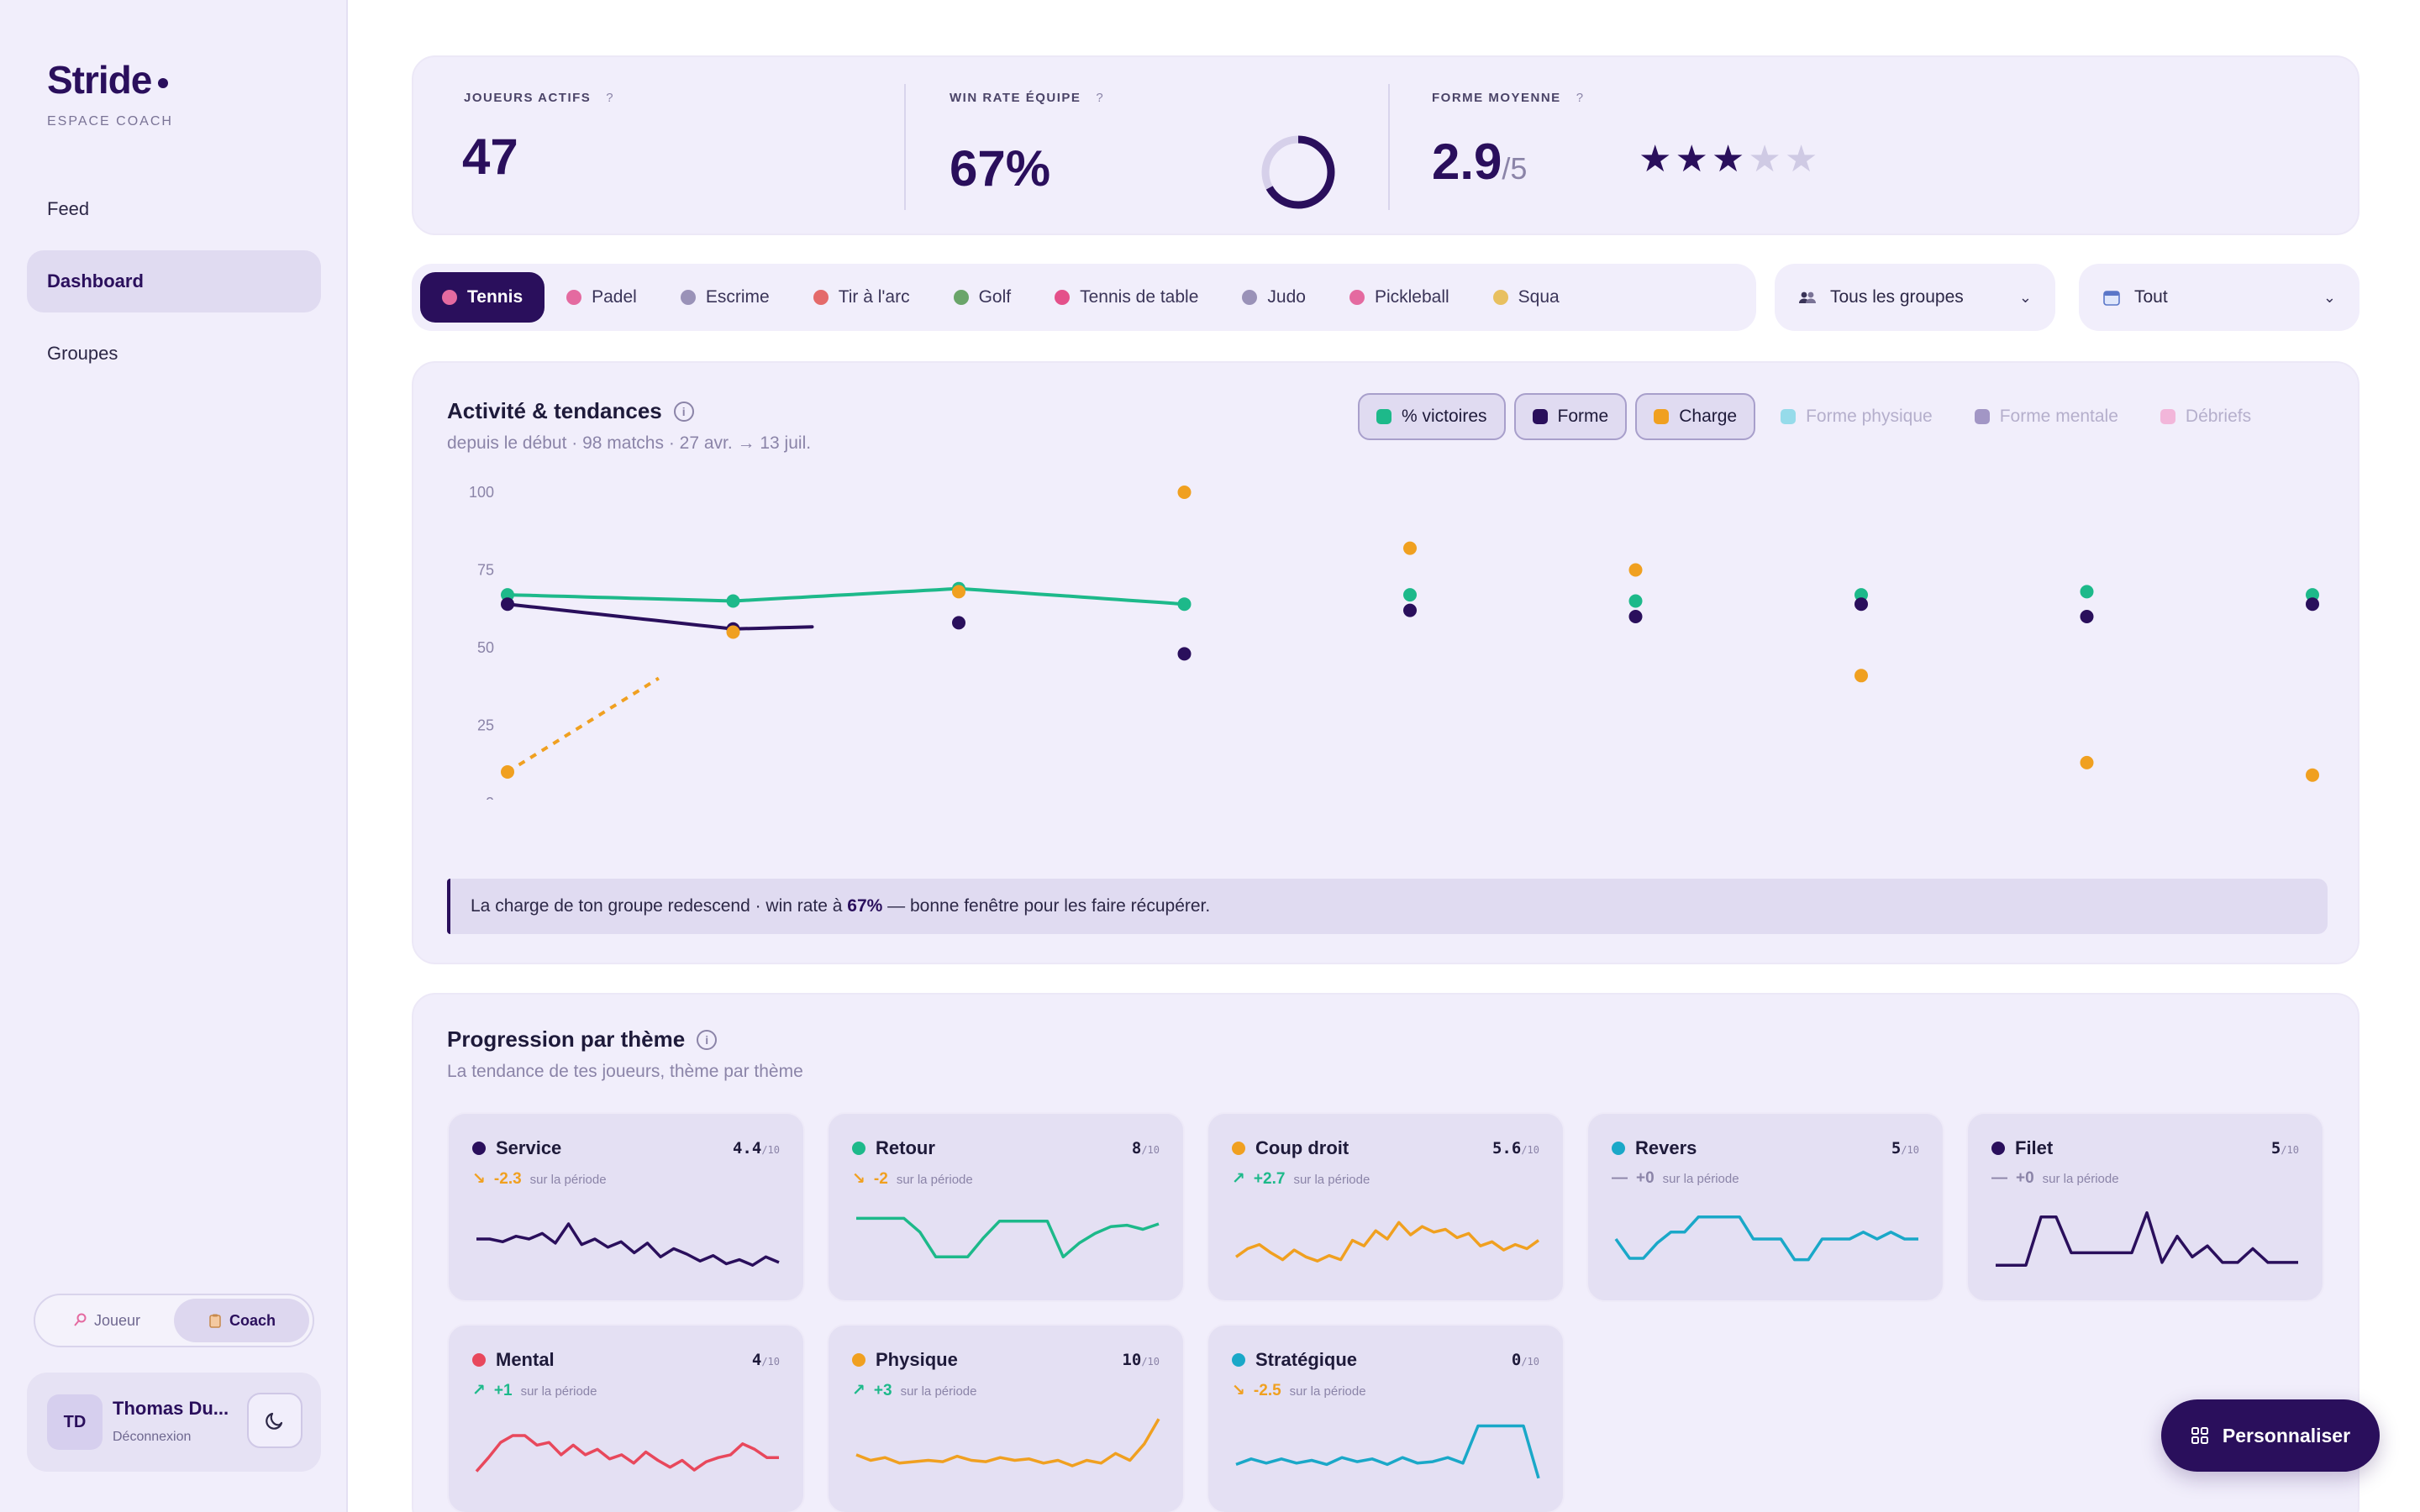 The height and width of the screenshot is (1512, 2420). I want to click on sport-tab-label: Escrime, so click(737, 297).